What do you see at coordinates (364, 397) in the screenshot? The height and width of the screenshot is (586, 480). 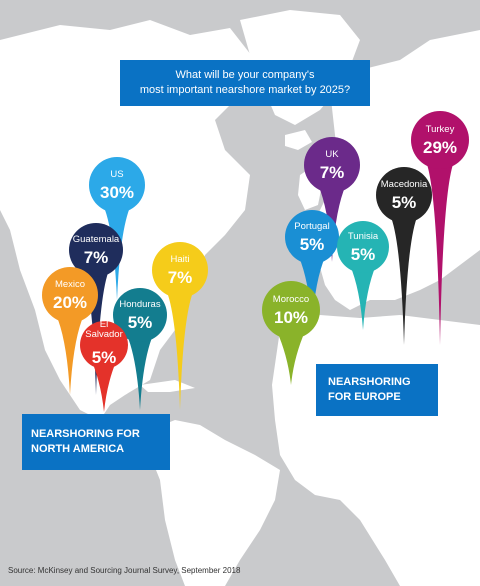 I see `europe-label-line-2: FOR EUROPE` at bounding box center [364, 397].